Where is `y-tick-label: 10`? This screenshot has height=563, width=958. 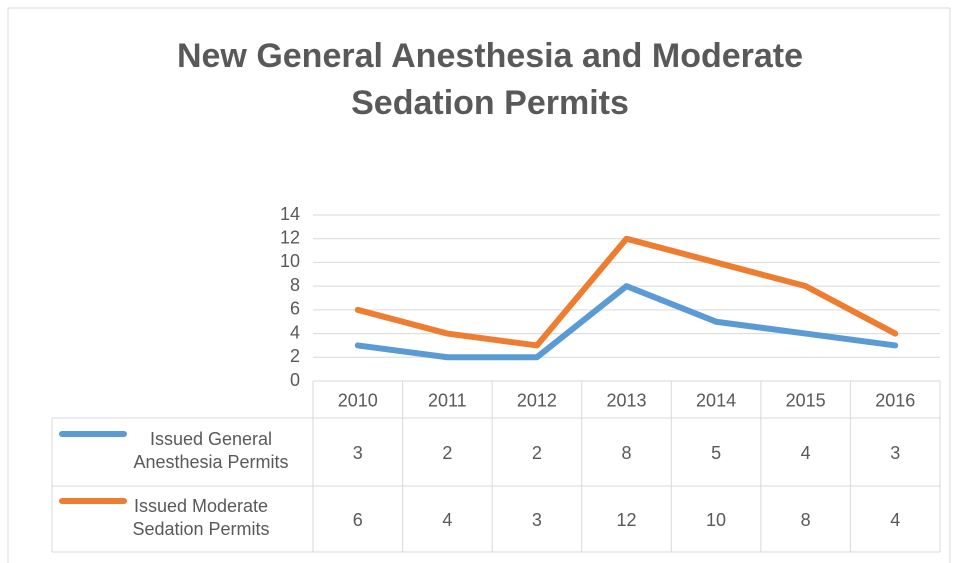 y-tick-label: 10 is located at coordinates (290, 261).